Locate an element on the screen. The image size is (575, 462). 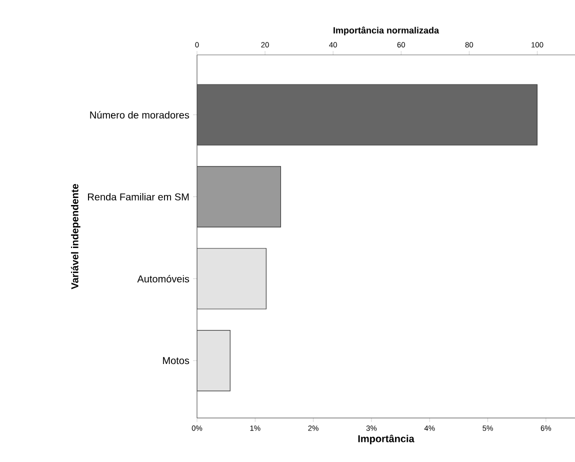
y-tick-label: Automóveis is located at coordinates (163, 278).